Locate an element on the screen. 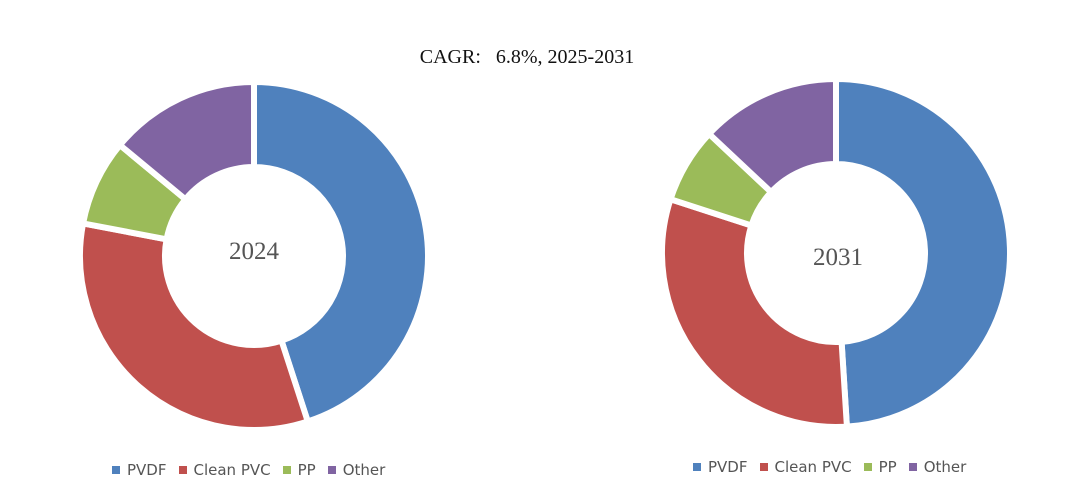 The width and height of the screenshot is (1089, 502). legend-2024: PVDF Clean PVC PP Other is located at coordinates (254, 470).